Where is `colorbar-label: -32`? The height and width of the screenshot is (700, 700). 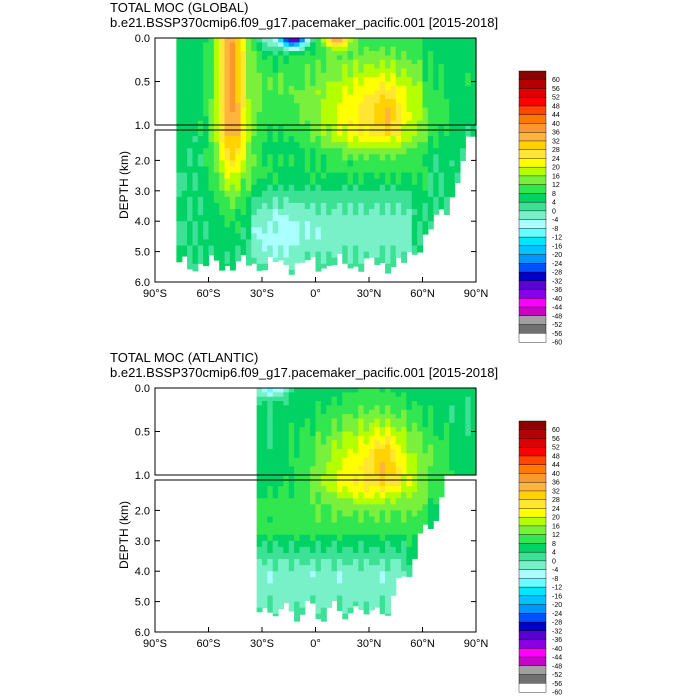 colorbar-label: -32 is located at coordinates (557, 281).